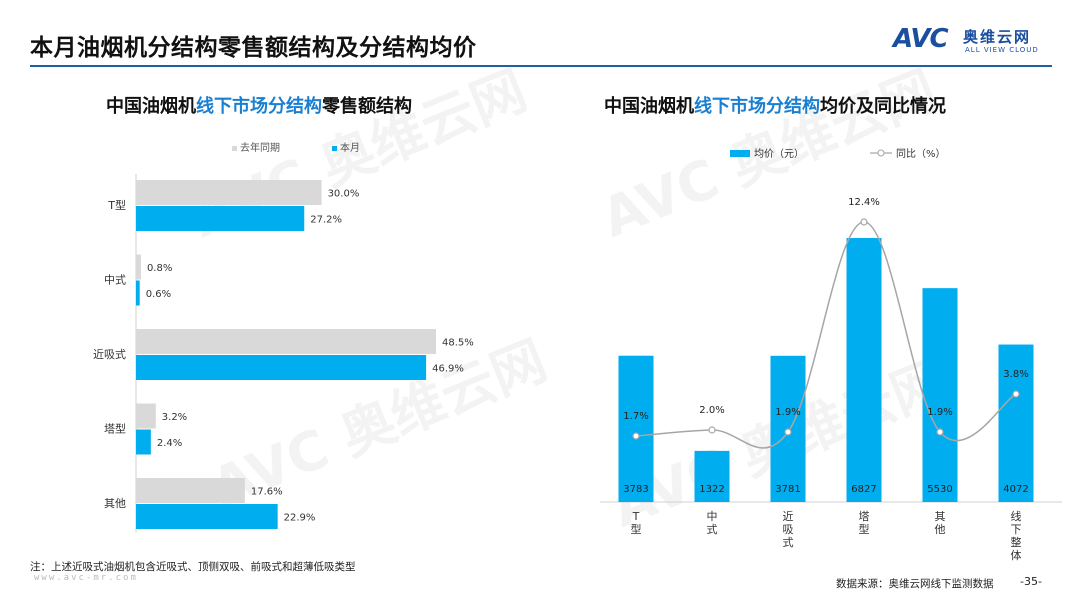  What do you see at coordinates (649, 106) in the screenshot?
I see `right-title-pre: 中国油烟机` at bounding box center [649, 106].